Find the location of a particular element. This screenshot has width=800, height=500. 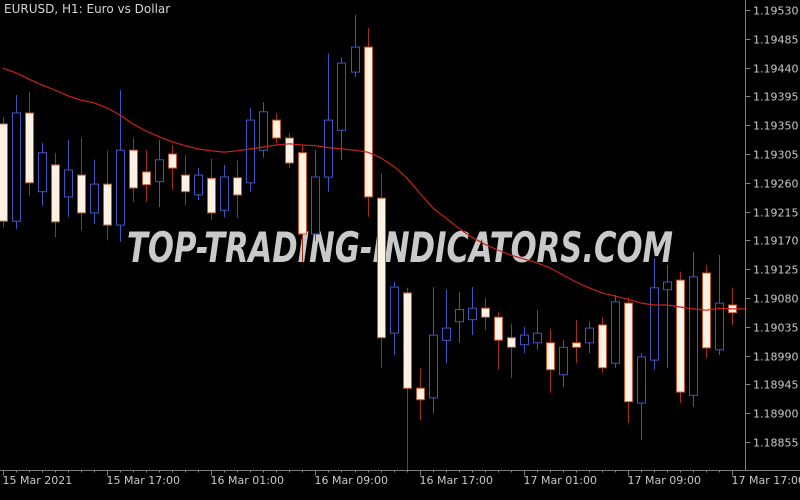

time-axis-label: 15 Mar 2021 is located at coordinates (38, 480).